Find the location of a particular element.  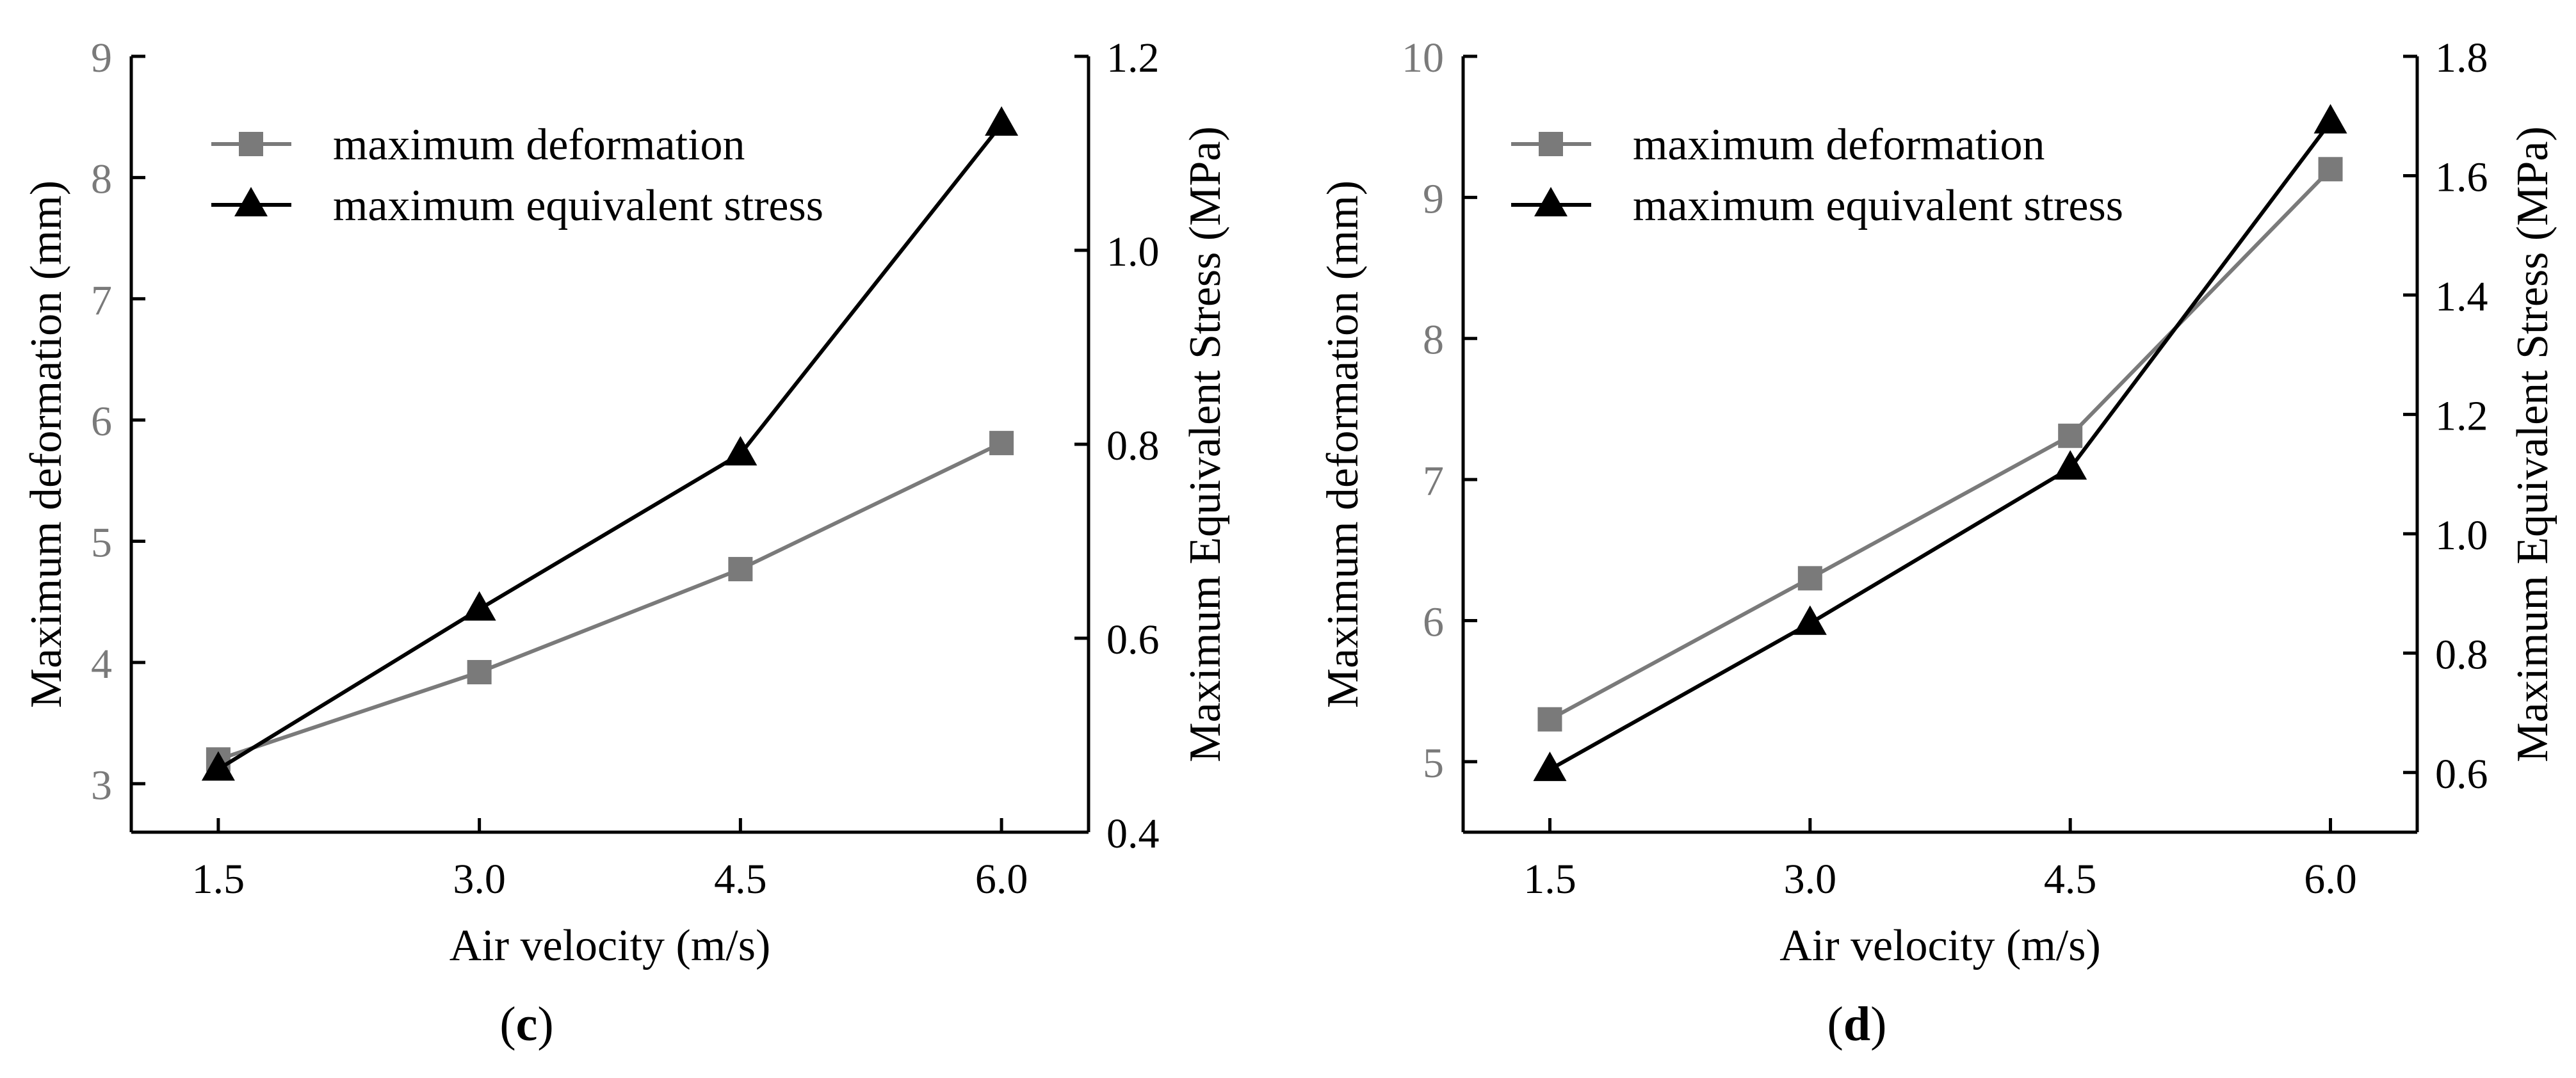

panel-label: (c) is located at coordinates (526, 1024).